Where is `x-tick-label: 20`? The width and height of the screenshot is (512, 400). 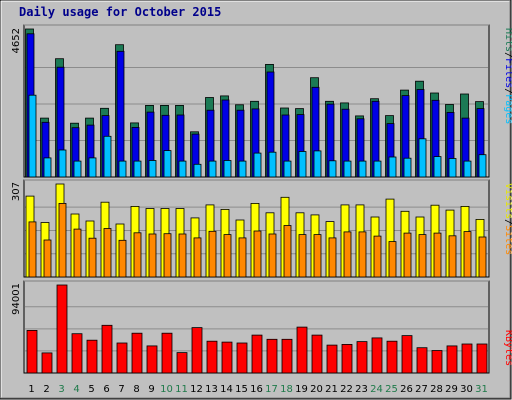 x-tick-label: 20 is located at coordinates (316, 389).